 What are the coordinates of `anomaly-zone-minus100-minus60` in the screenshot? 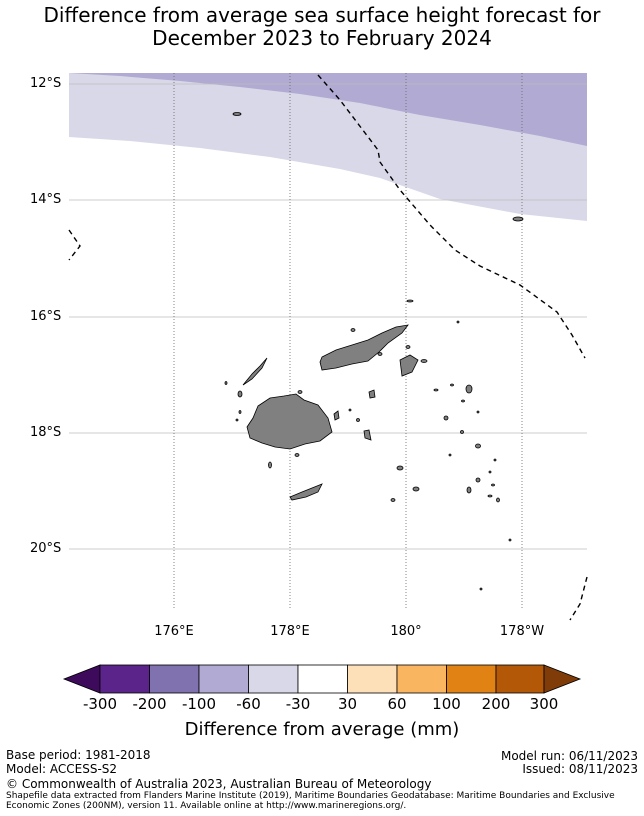 It's located at (328, 109).